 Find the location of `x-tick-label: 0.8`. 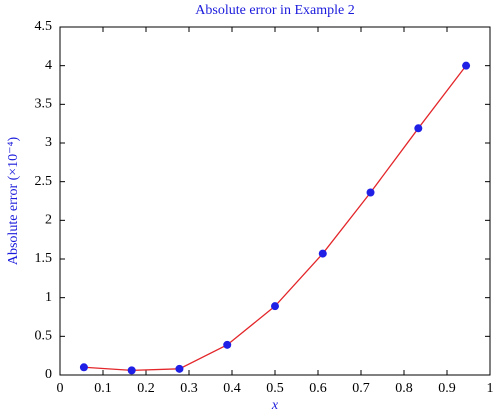

x-tick-label: 0.8 is located at coordinates (404, 388).